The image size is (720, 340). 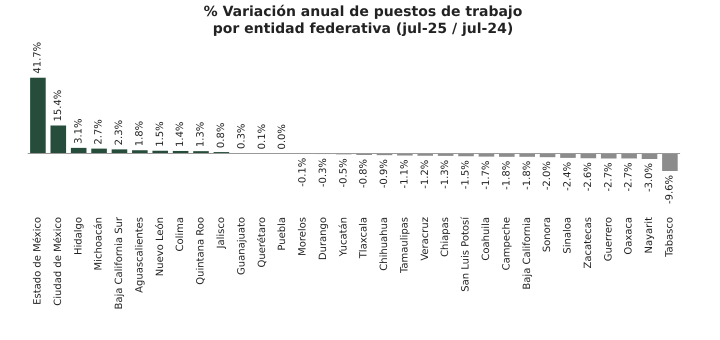 I want to click on data-label: 0.0%, so click(x=282, y=137).